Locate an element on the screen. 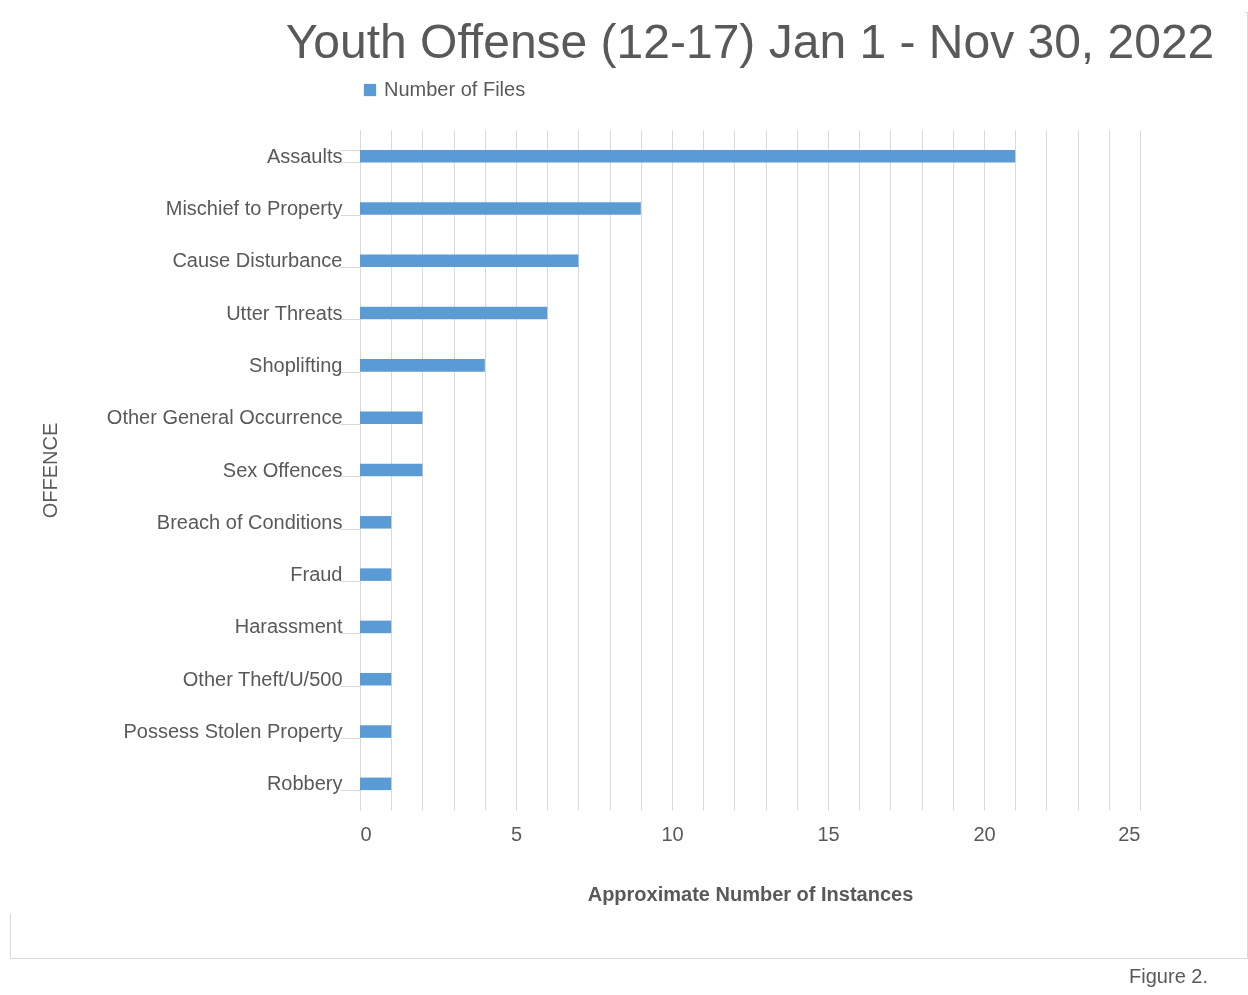  y-tick-label: Cause Disturbance is located at coordinates (257, 260).